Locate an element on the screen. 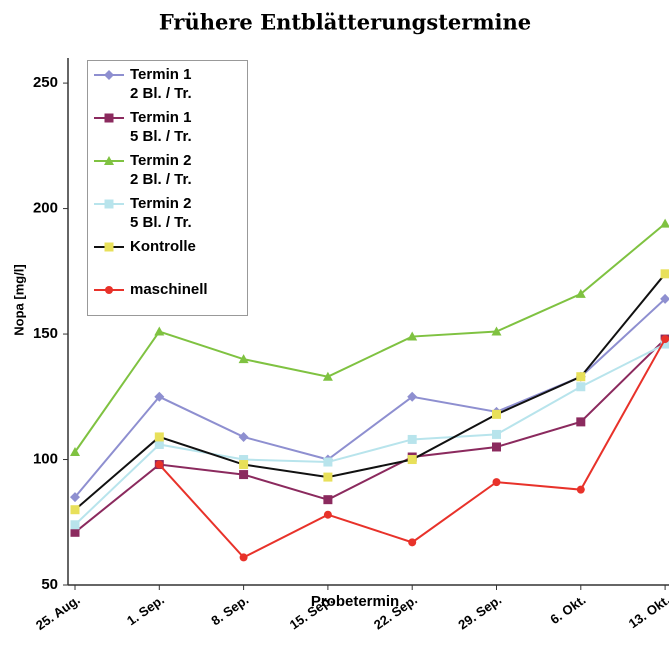 This screenshot has width=669, height=655. x-axis-label: Probetermin is located at coordinates (355, 601).